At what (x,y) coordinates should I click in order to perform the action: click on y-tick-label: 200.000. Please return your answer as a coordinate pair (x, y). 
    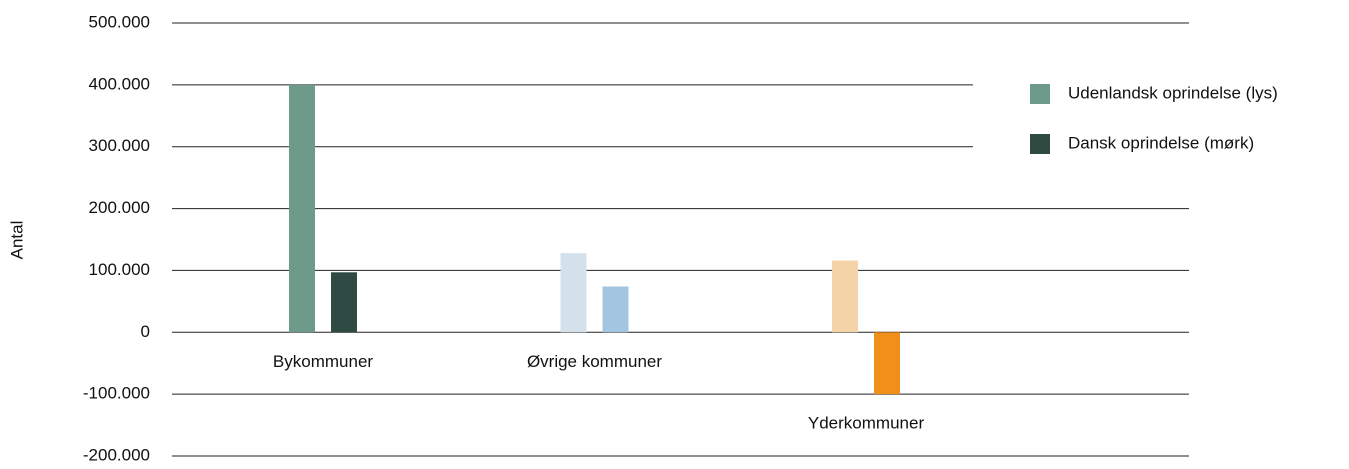
    Looking at the image, I should click on (119, 207).